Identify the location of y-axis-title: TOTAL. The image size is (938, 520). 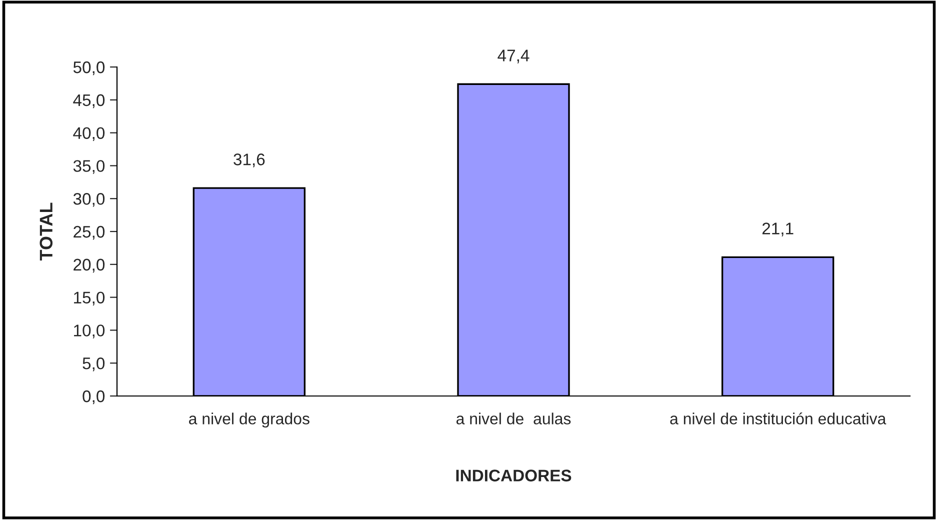
(46, 231).